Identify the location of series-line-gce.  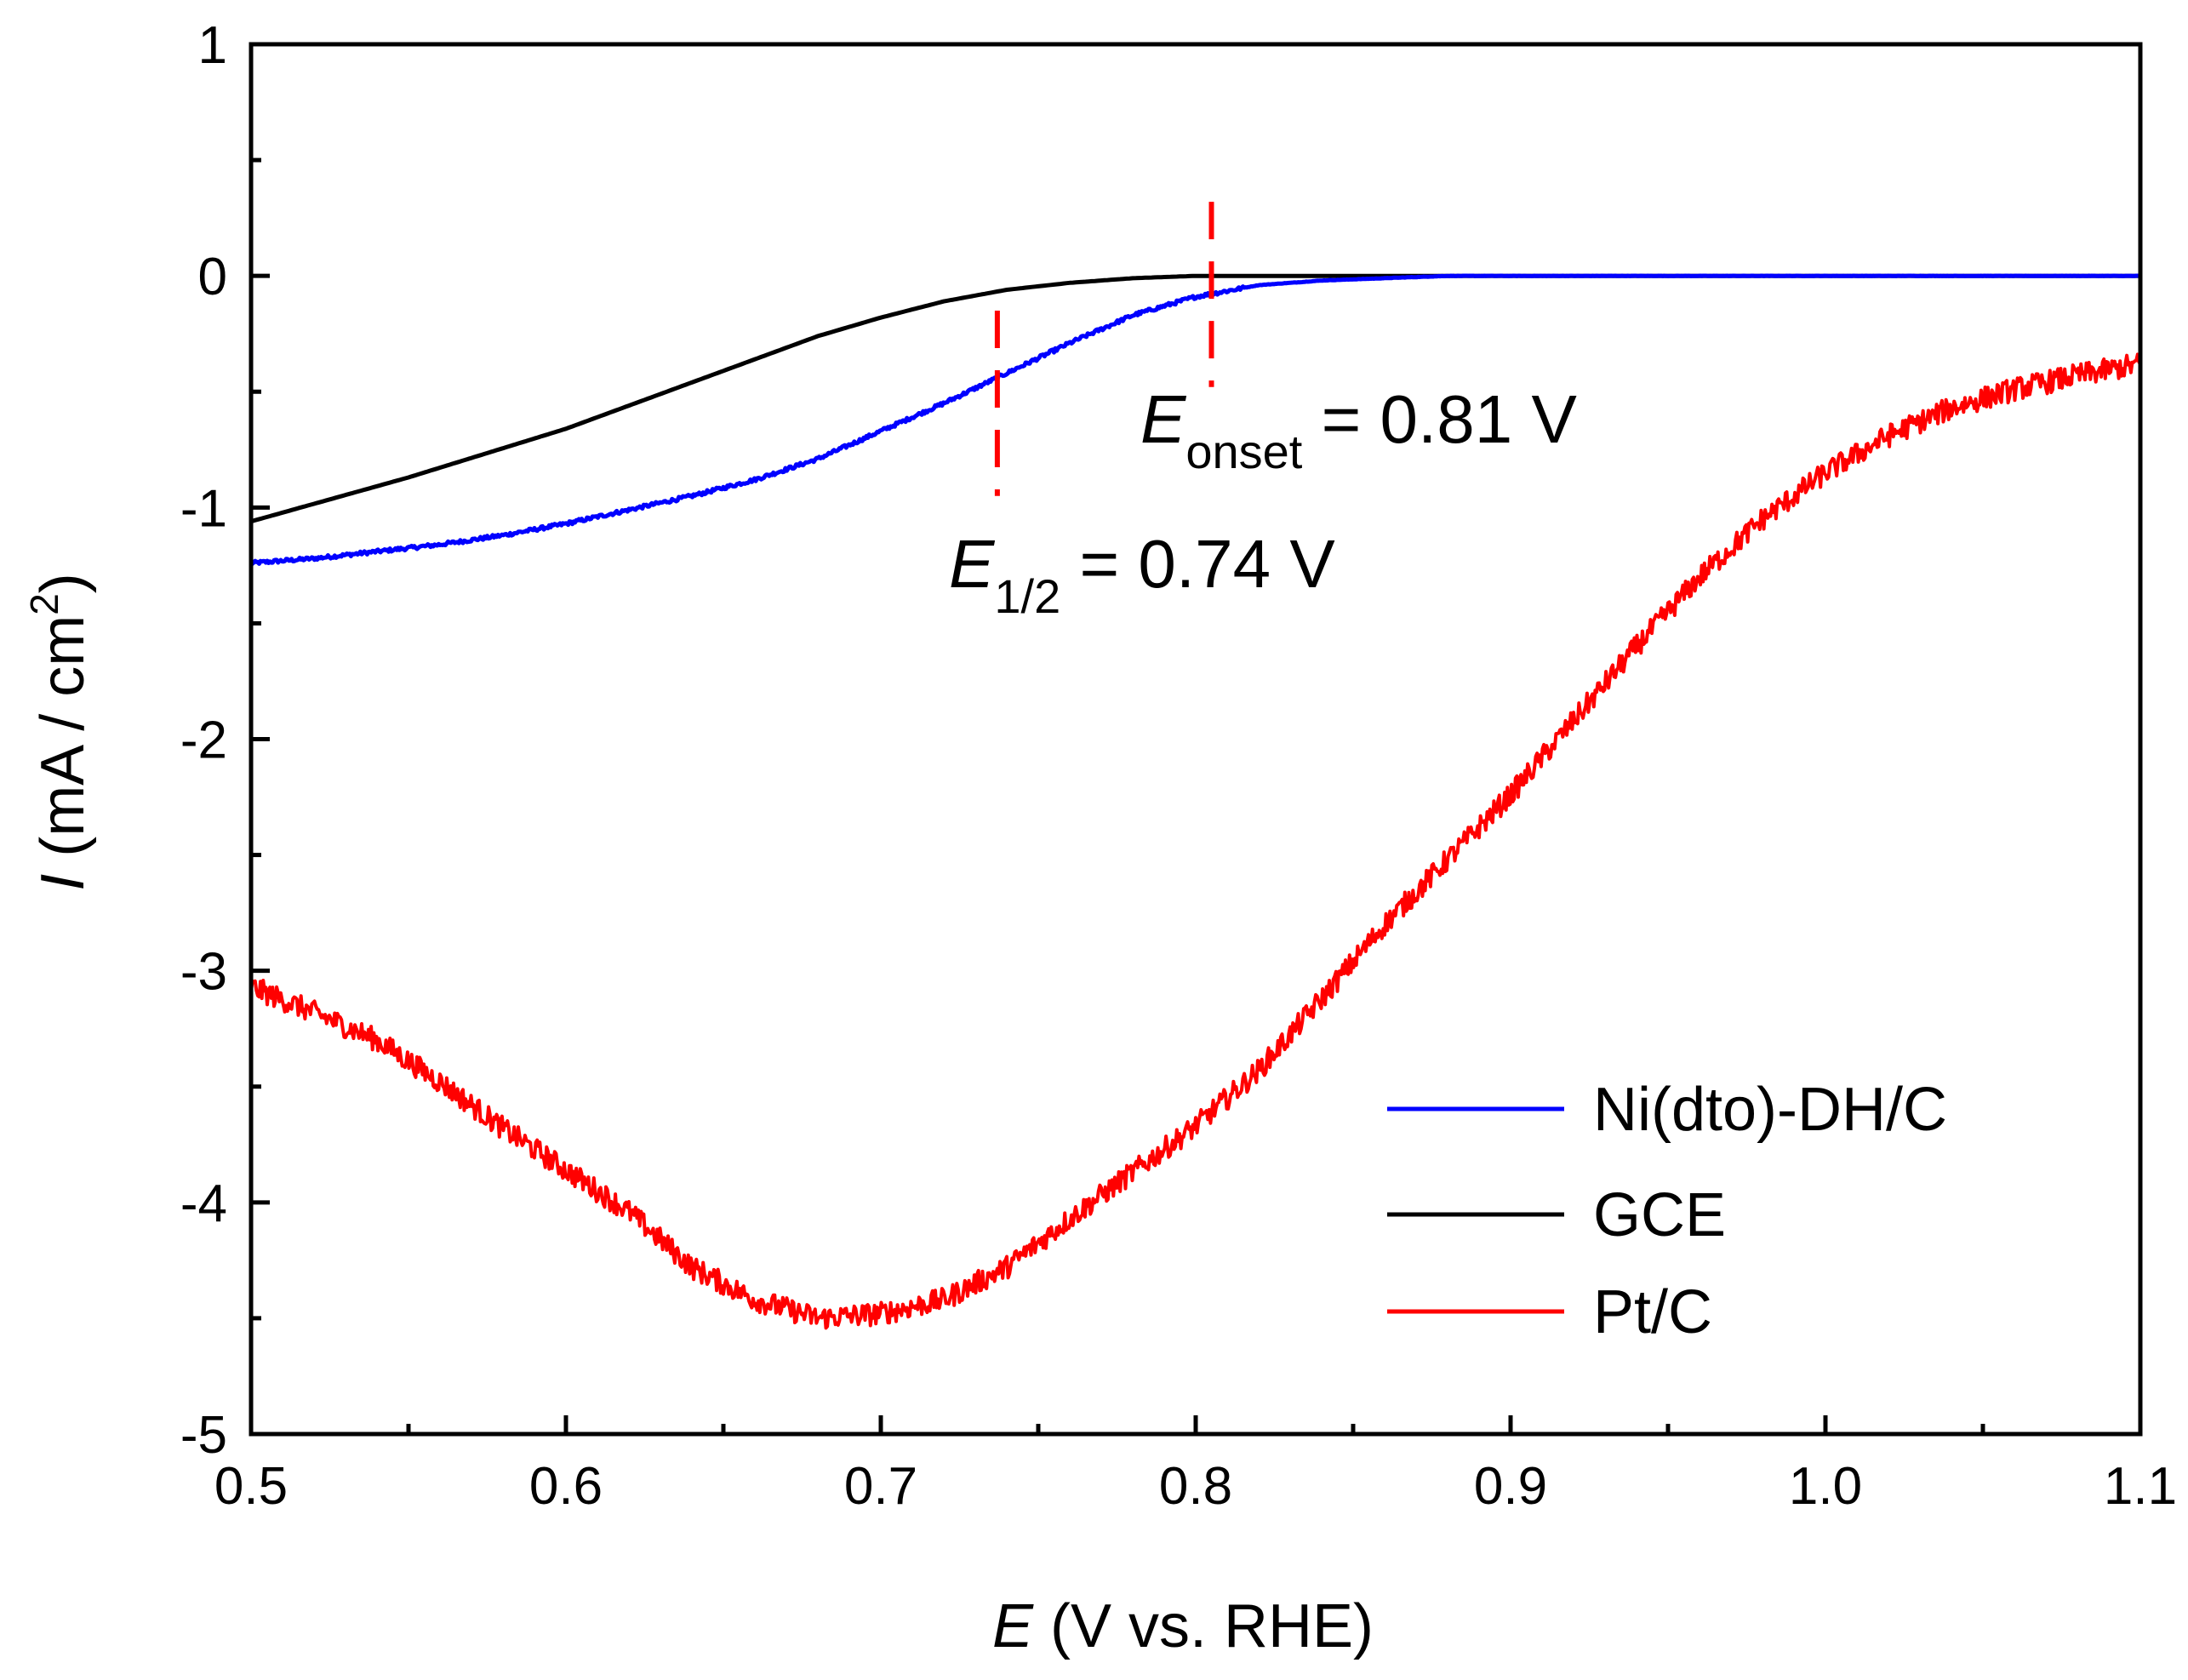
(1195, 398).